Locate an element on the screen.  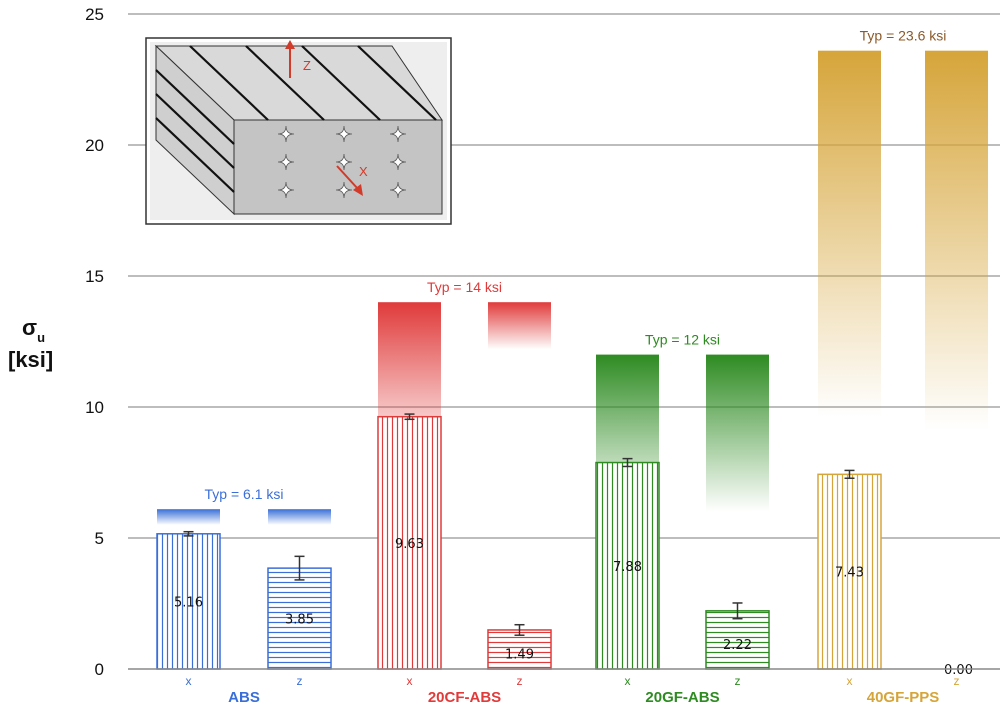
group-label: 40GF-PPS is located at coordinates (903, 697).